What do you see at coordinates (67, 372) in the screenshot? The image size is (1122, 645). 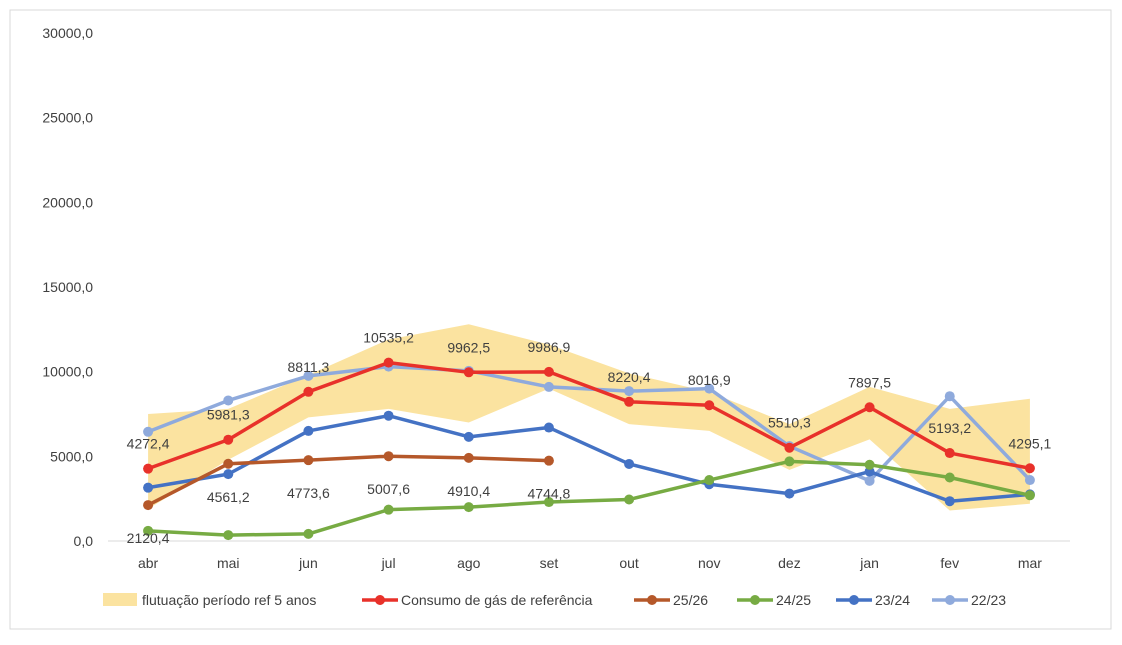 I see `y-tick-label: 10000,0` at bounding box center [67, 372].